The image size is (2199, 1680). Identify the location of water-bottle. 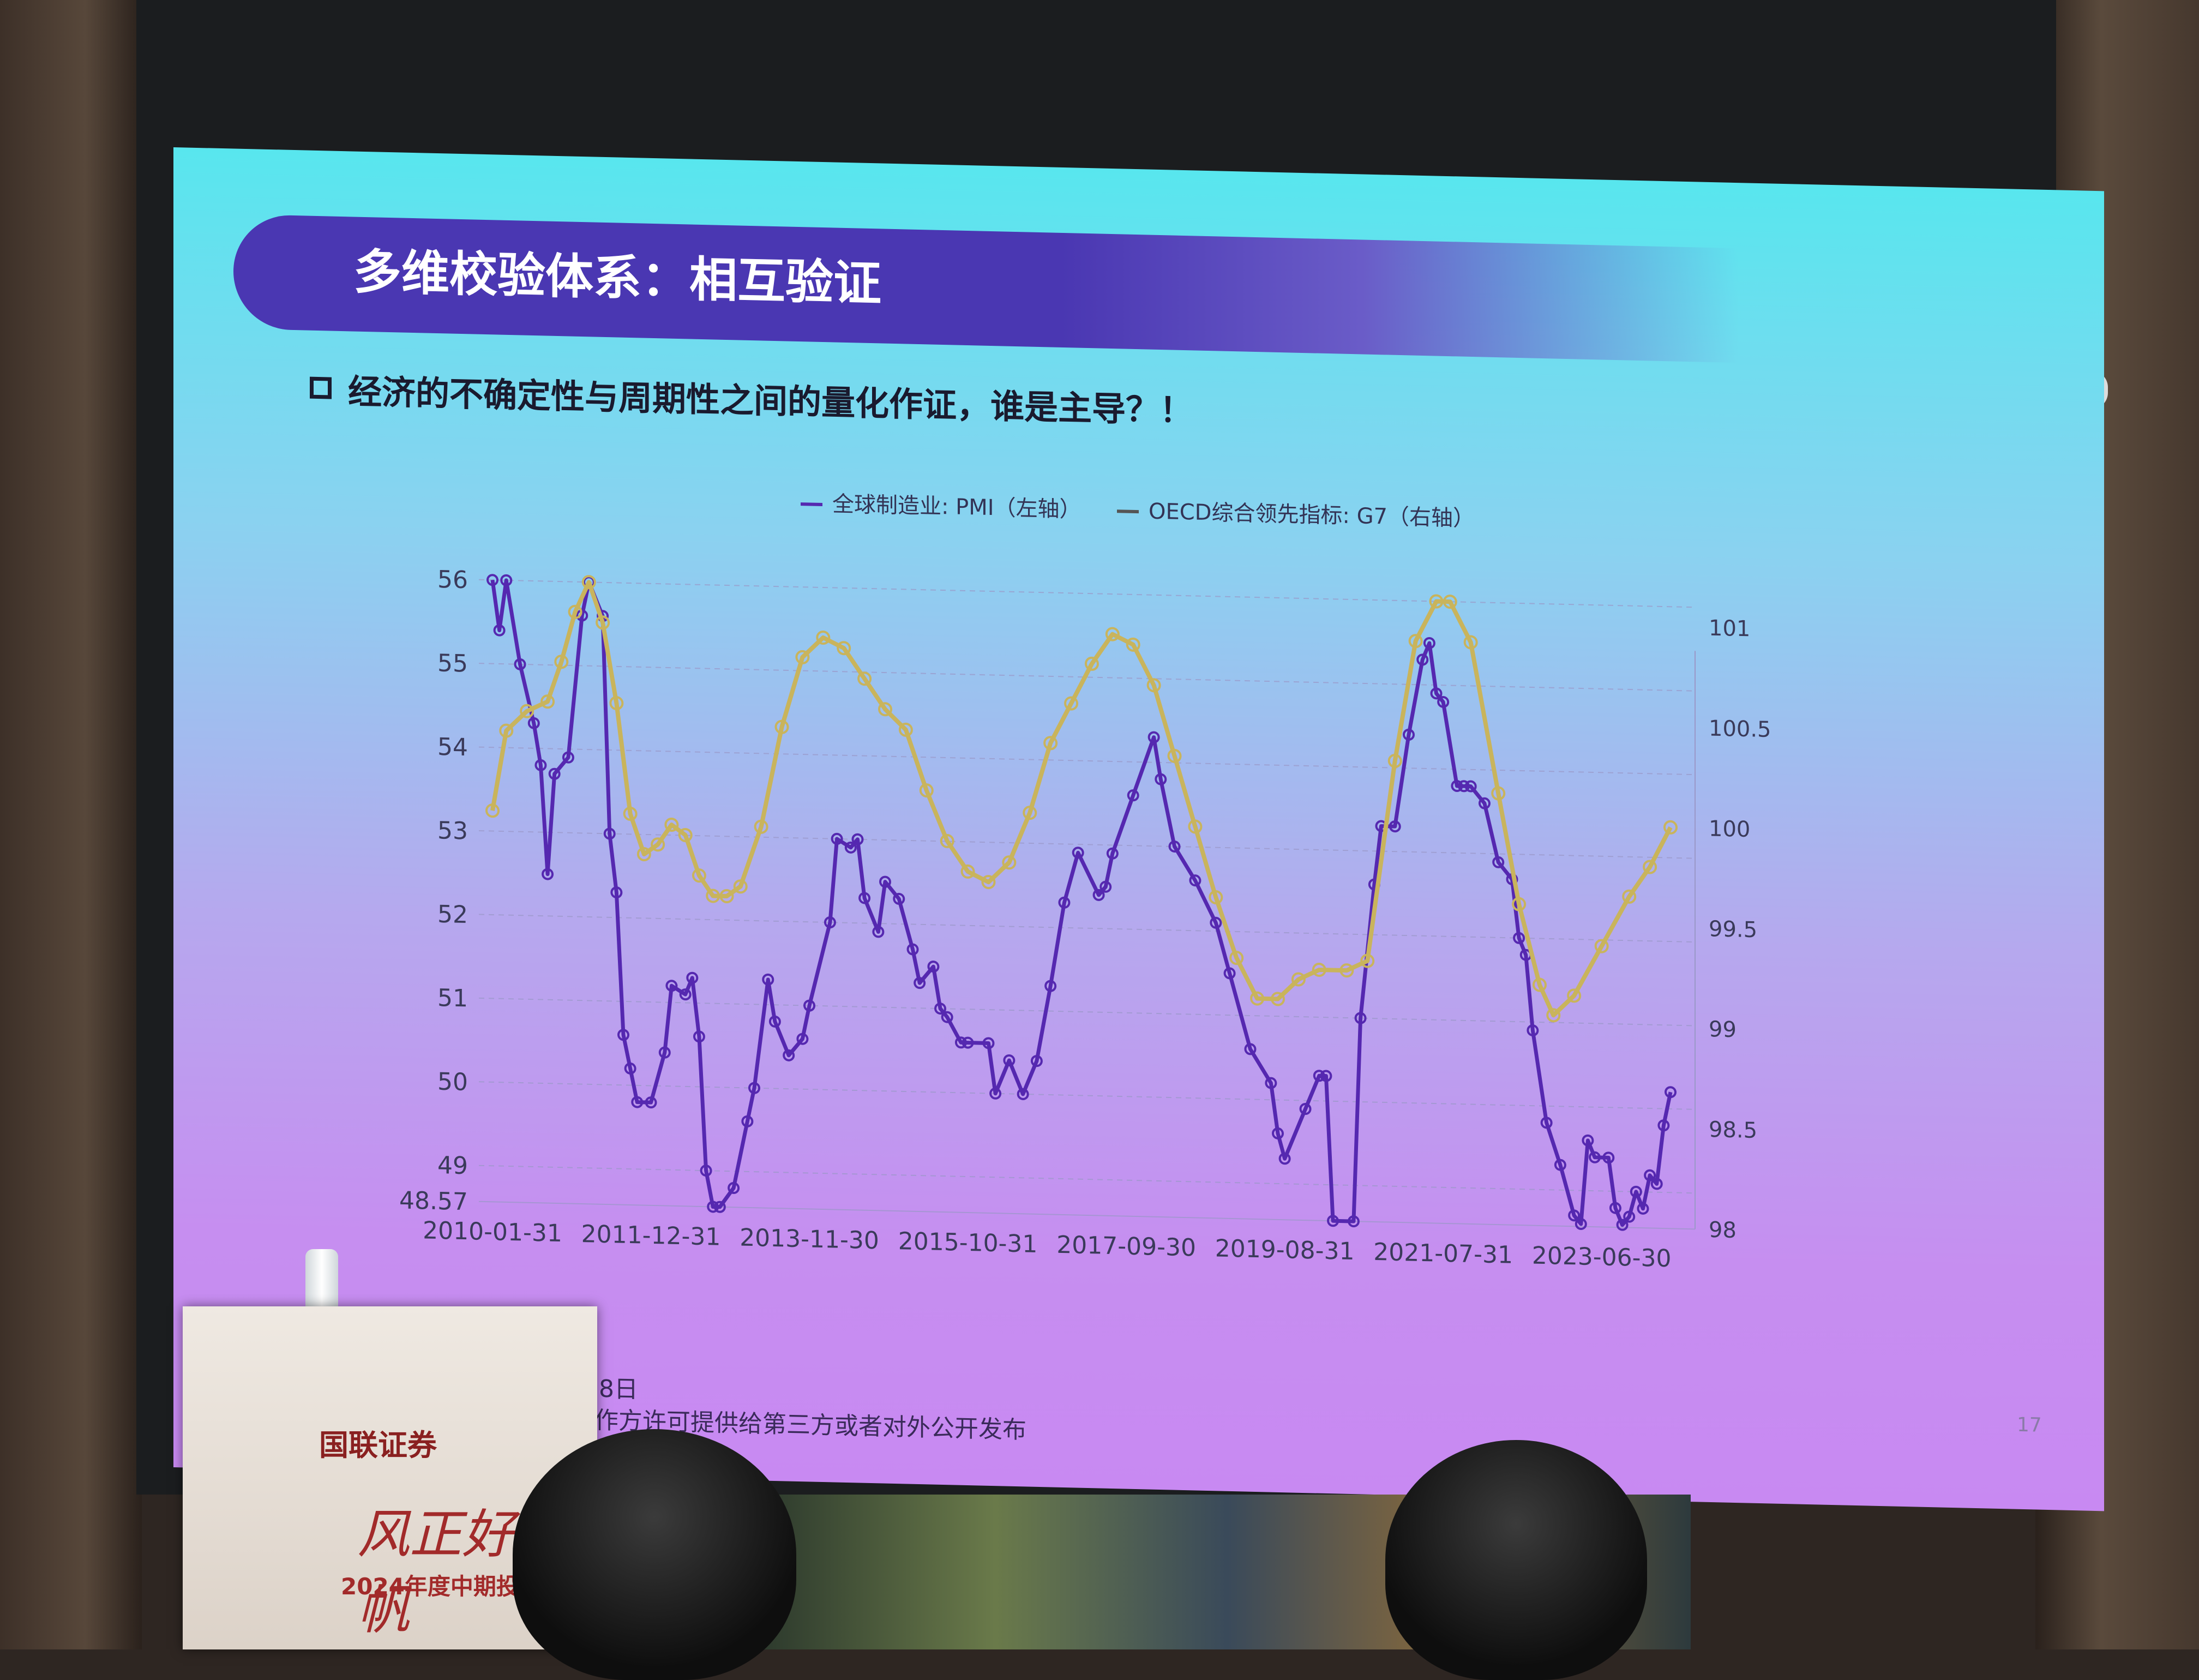
(321, 1279).